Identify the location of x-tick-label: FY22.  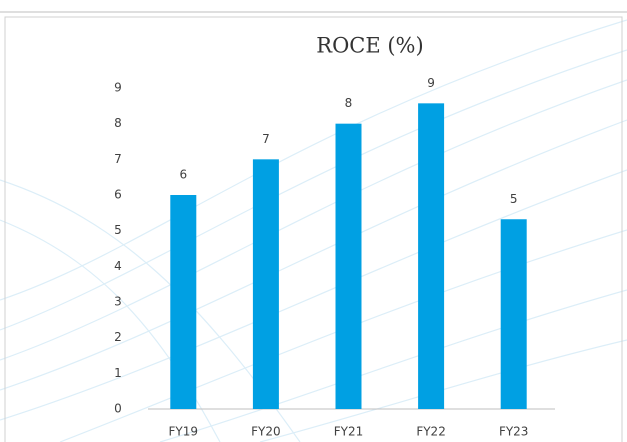
(431, 432).